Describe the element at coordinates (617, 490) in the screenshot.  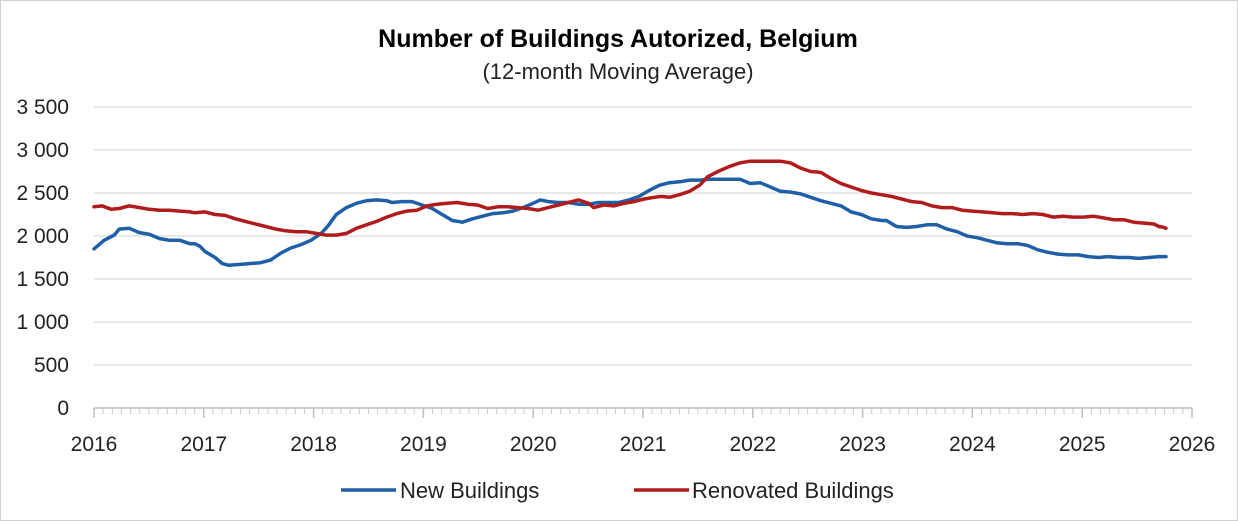
I see `legend: New Buildings Renovated Buildings` at that location.